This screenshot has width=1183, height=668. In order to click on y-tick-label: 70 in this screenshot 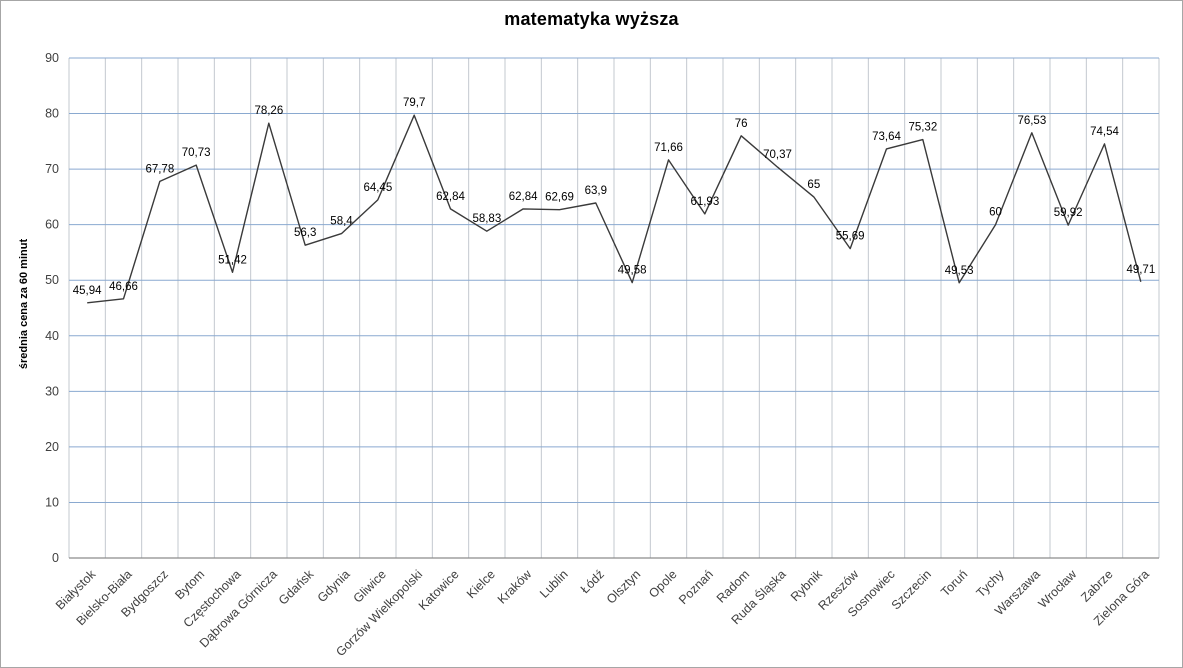, I will do `click(52, 169)`.